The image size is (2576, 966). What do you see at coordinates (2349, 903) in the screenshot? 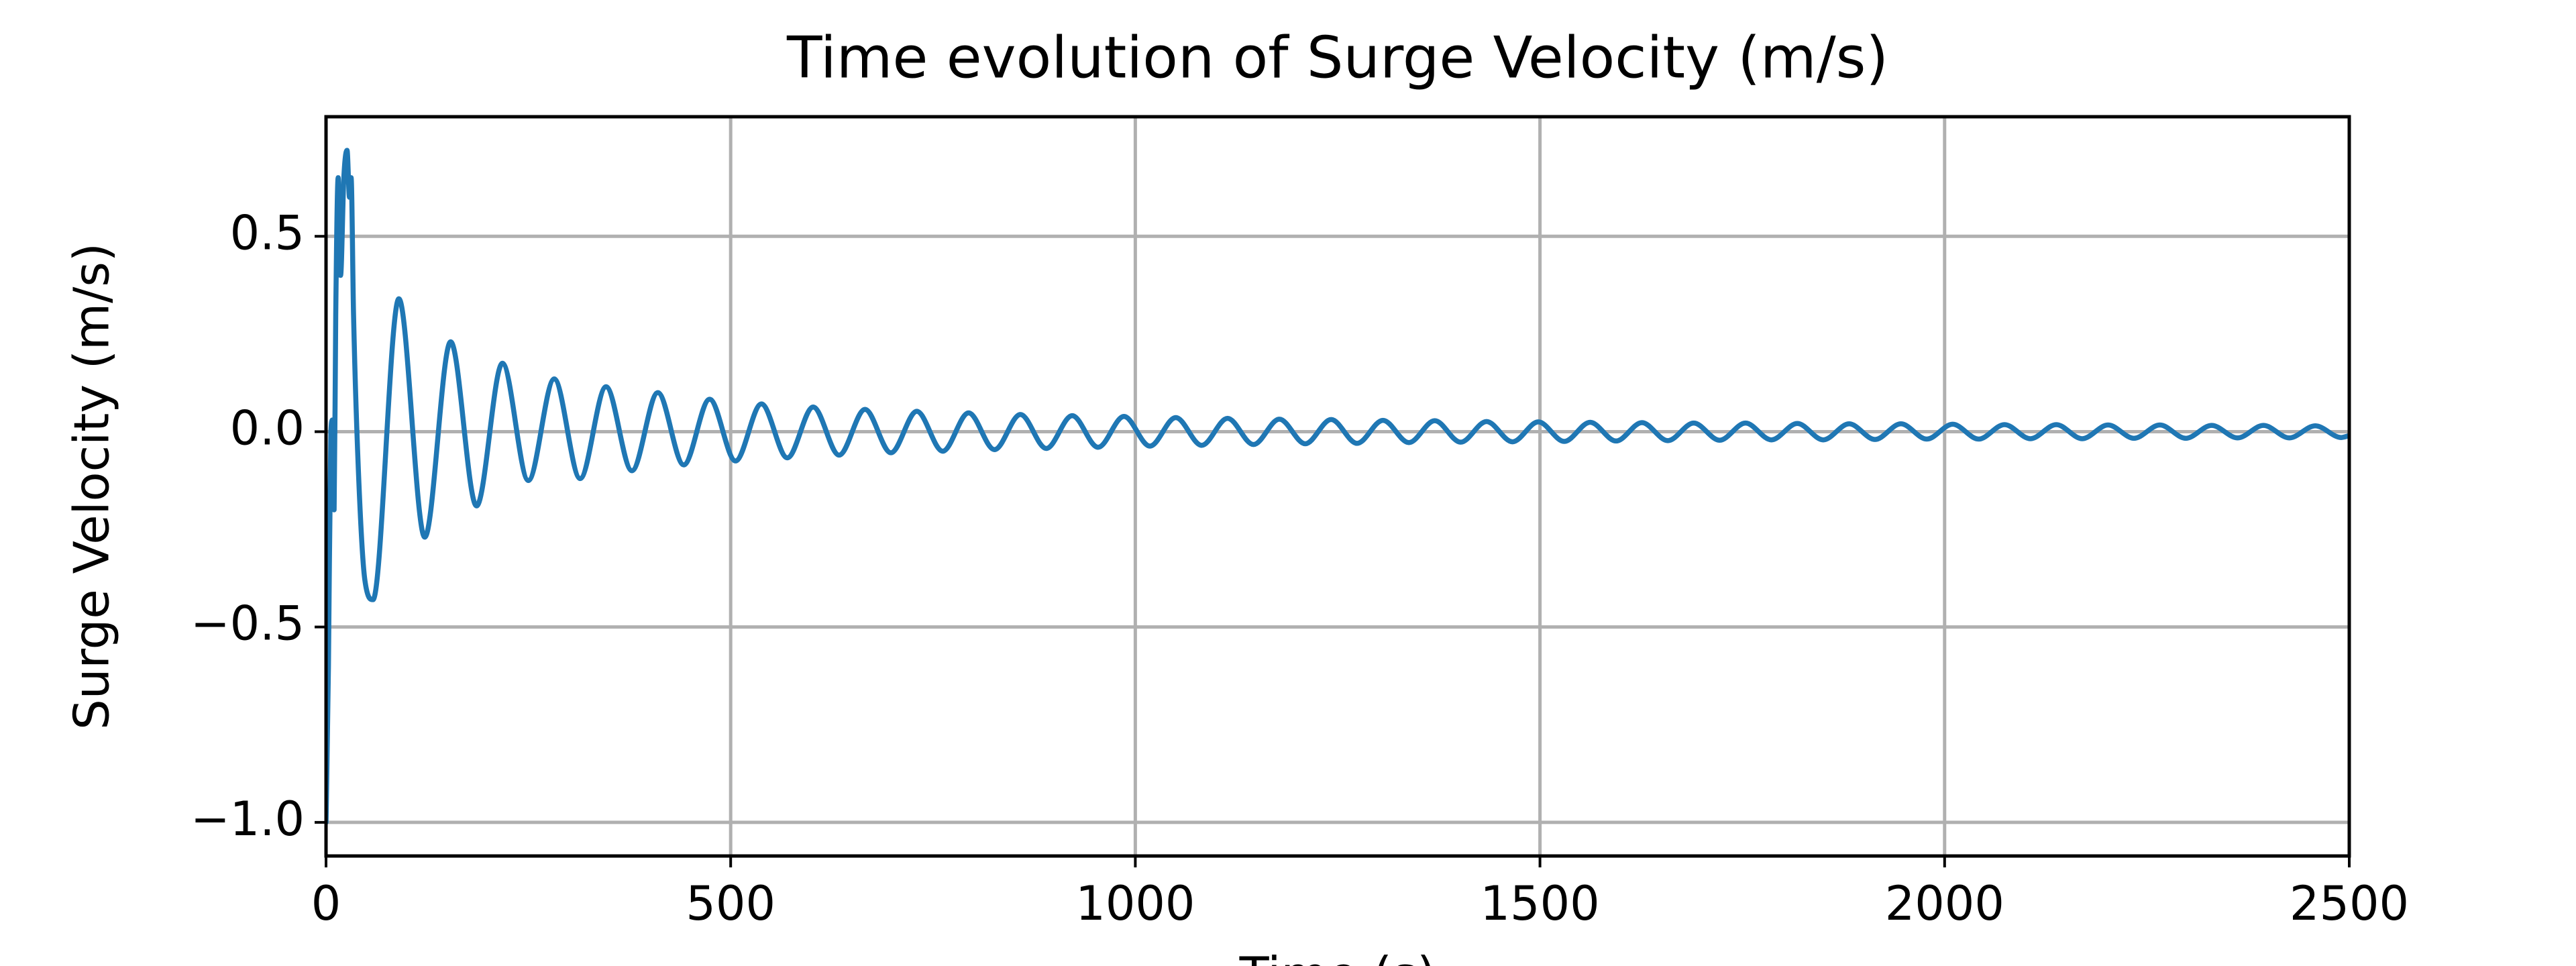
I see `x-tick-label: 2500` at bounding box center [2349, 903].